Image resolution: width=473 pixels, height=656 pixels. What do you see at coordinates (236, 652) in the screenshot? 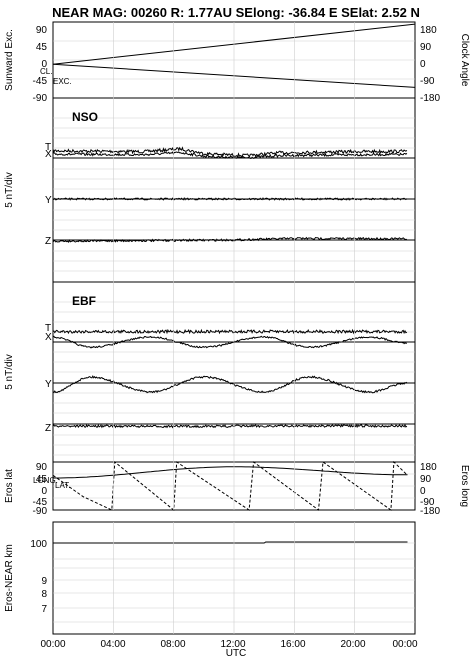
I see `x-axis-label: UTC` at bounding box center [236, 652].